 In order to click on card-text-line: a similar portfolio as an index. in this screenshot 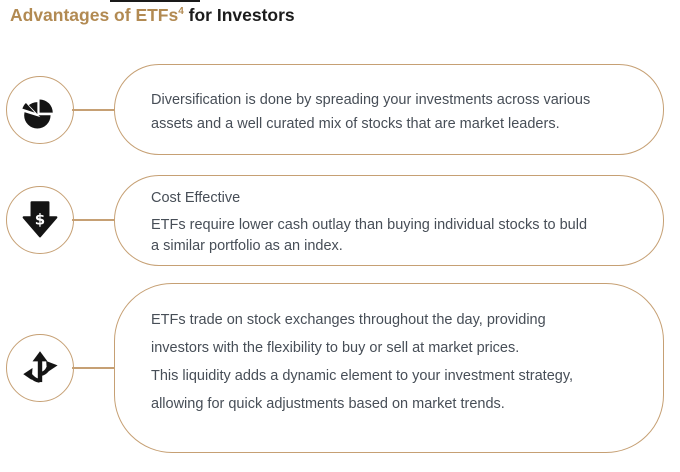, I will do `click(247, 246)`.